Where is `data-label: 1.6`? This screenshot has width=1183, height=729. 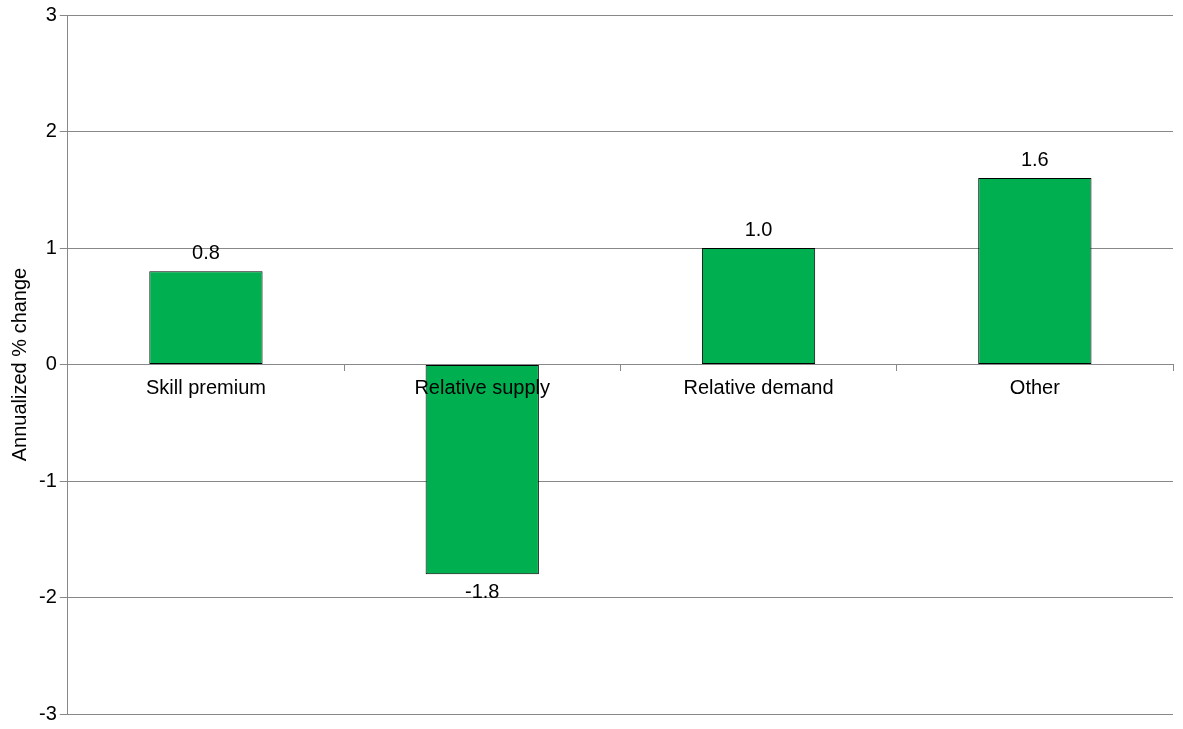 data-label: 1.6 is located at coordinates (1034, 158).